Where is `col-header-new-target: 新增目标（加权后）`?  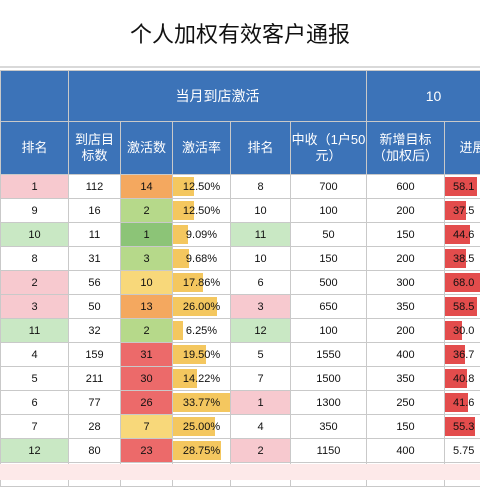 col-header-new-target: 新增目标（加权后） is located at coordinates (406, 148).